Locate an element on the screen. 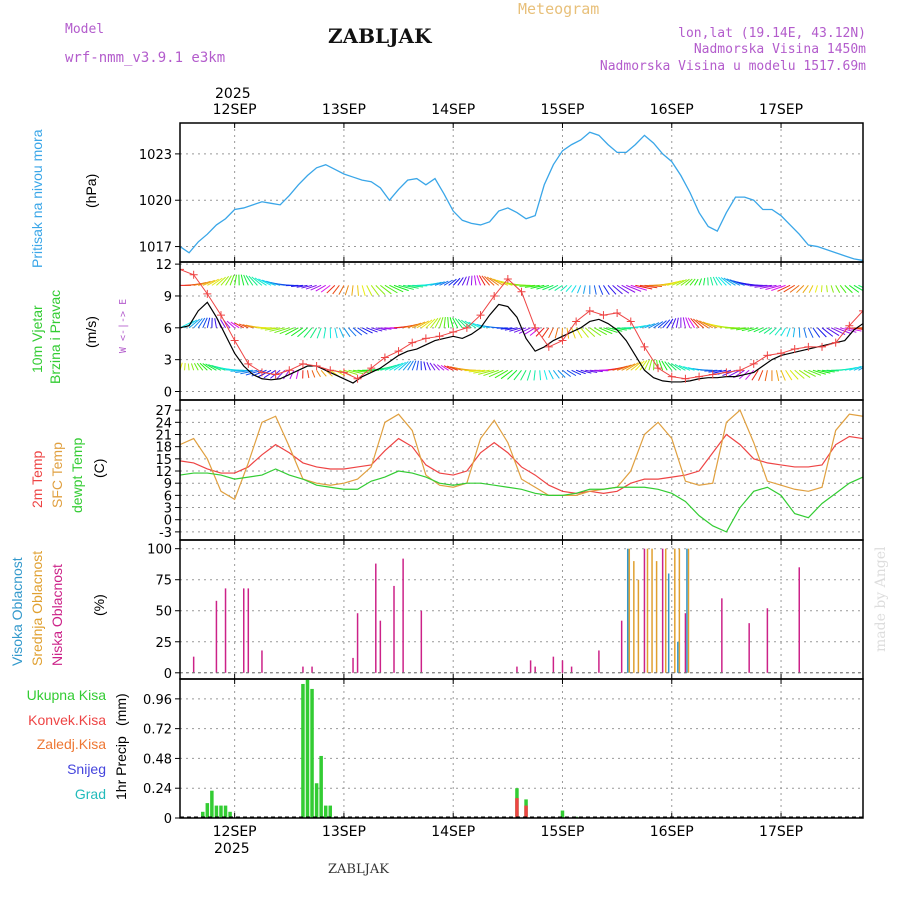 The image size is (900, 900). clouds-ytick-label: 75 is located at coordinates (163, 581).